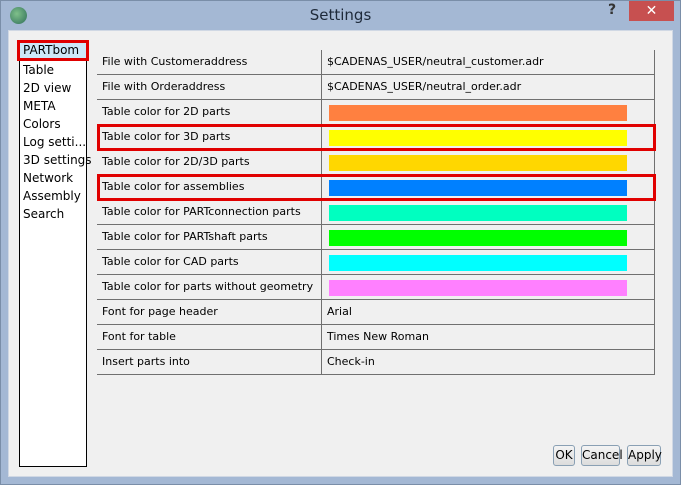  I want to click on setting-row: Table color for PARTconnection parts, so click(376, 212).